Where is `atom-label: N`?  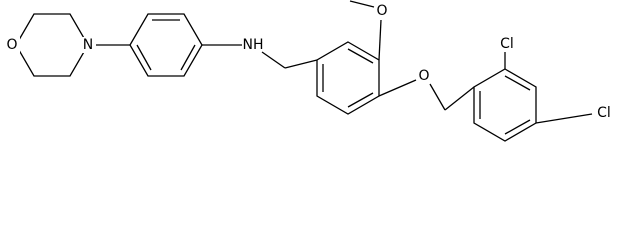
atom-label: N is located at coordinates (88, 45).